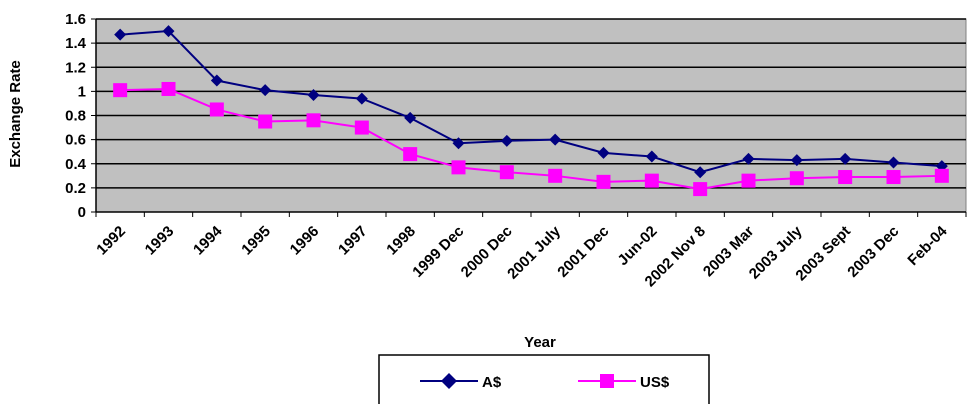 This screenshot has width=976, height=404. Describe the element at coordinates (927, 245) in the screenshot. I see `x-tick-label: Feb-04` at that location.